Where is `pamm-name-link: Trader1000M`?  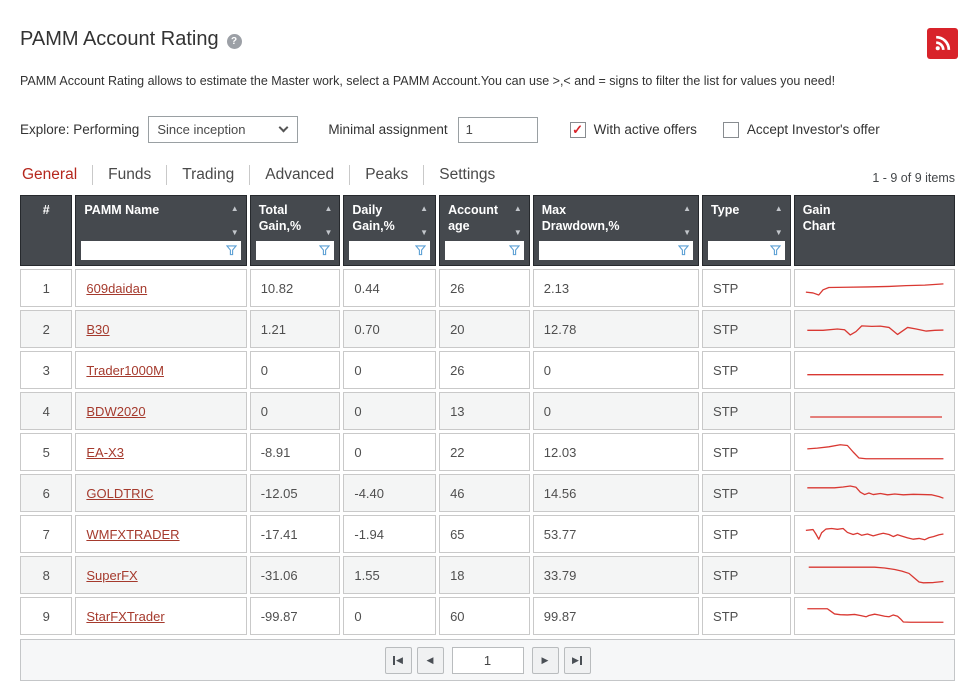
pamm-name-link: Trader1000M is located at coordinates (125, 370).